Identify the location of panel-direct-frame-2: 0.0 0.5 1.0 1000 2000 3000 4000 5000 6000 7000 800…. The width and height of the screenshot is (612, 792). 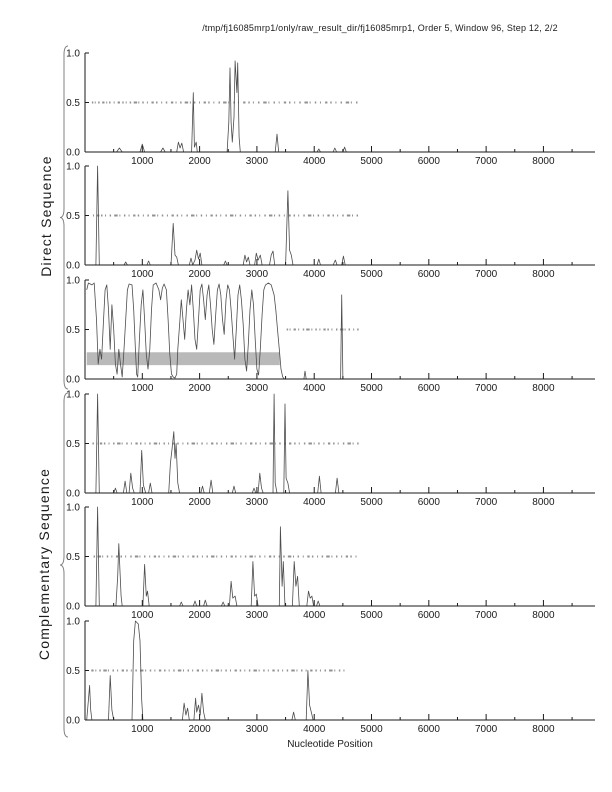
(330, 221).